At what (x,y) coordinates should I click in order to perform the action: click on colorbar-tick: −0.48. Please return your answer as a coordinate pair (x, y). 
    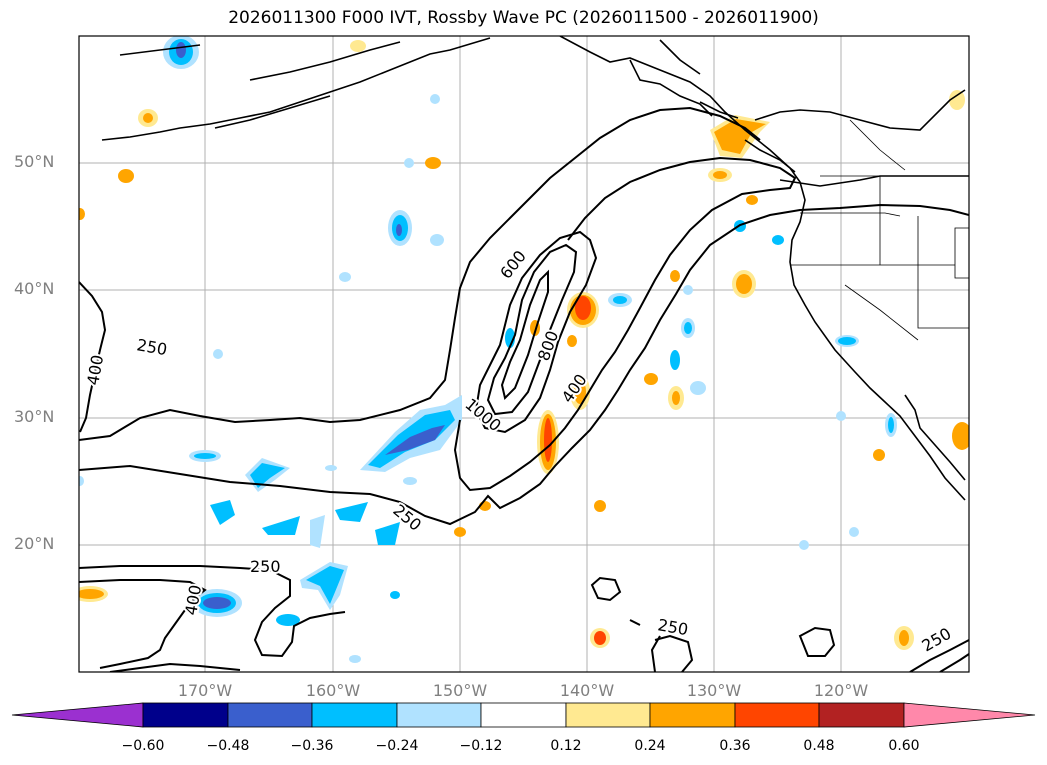
    Looking at the image, I should click on (228, 746).